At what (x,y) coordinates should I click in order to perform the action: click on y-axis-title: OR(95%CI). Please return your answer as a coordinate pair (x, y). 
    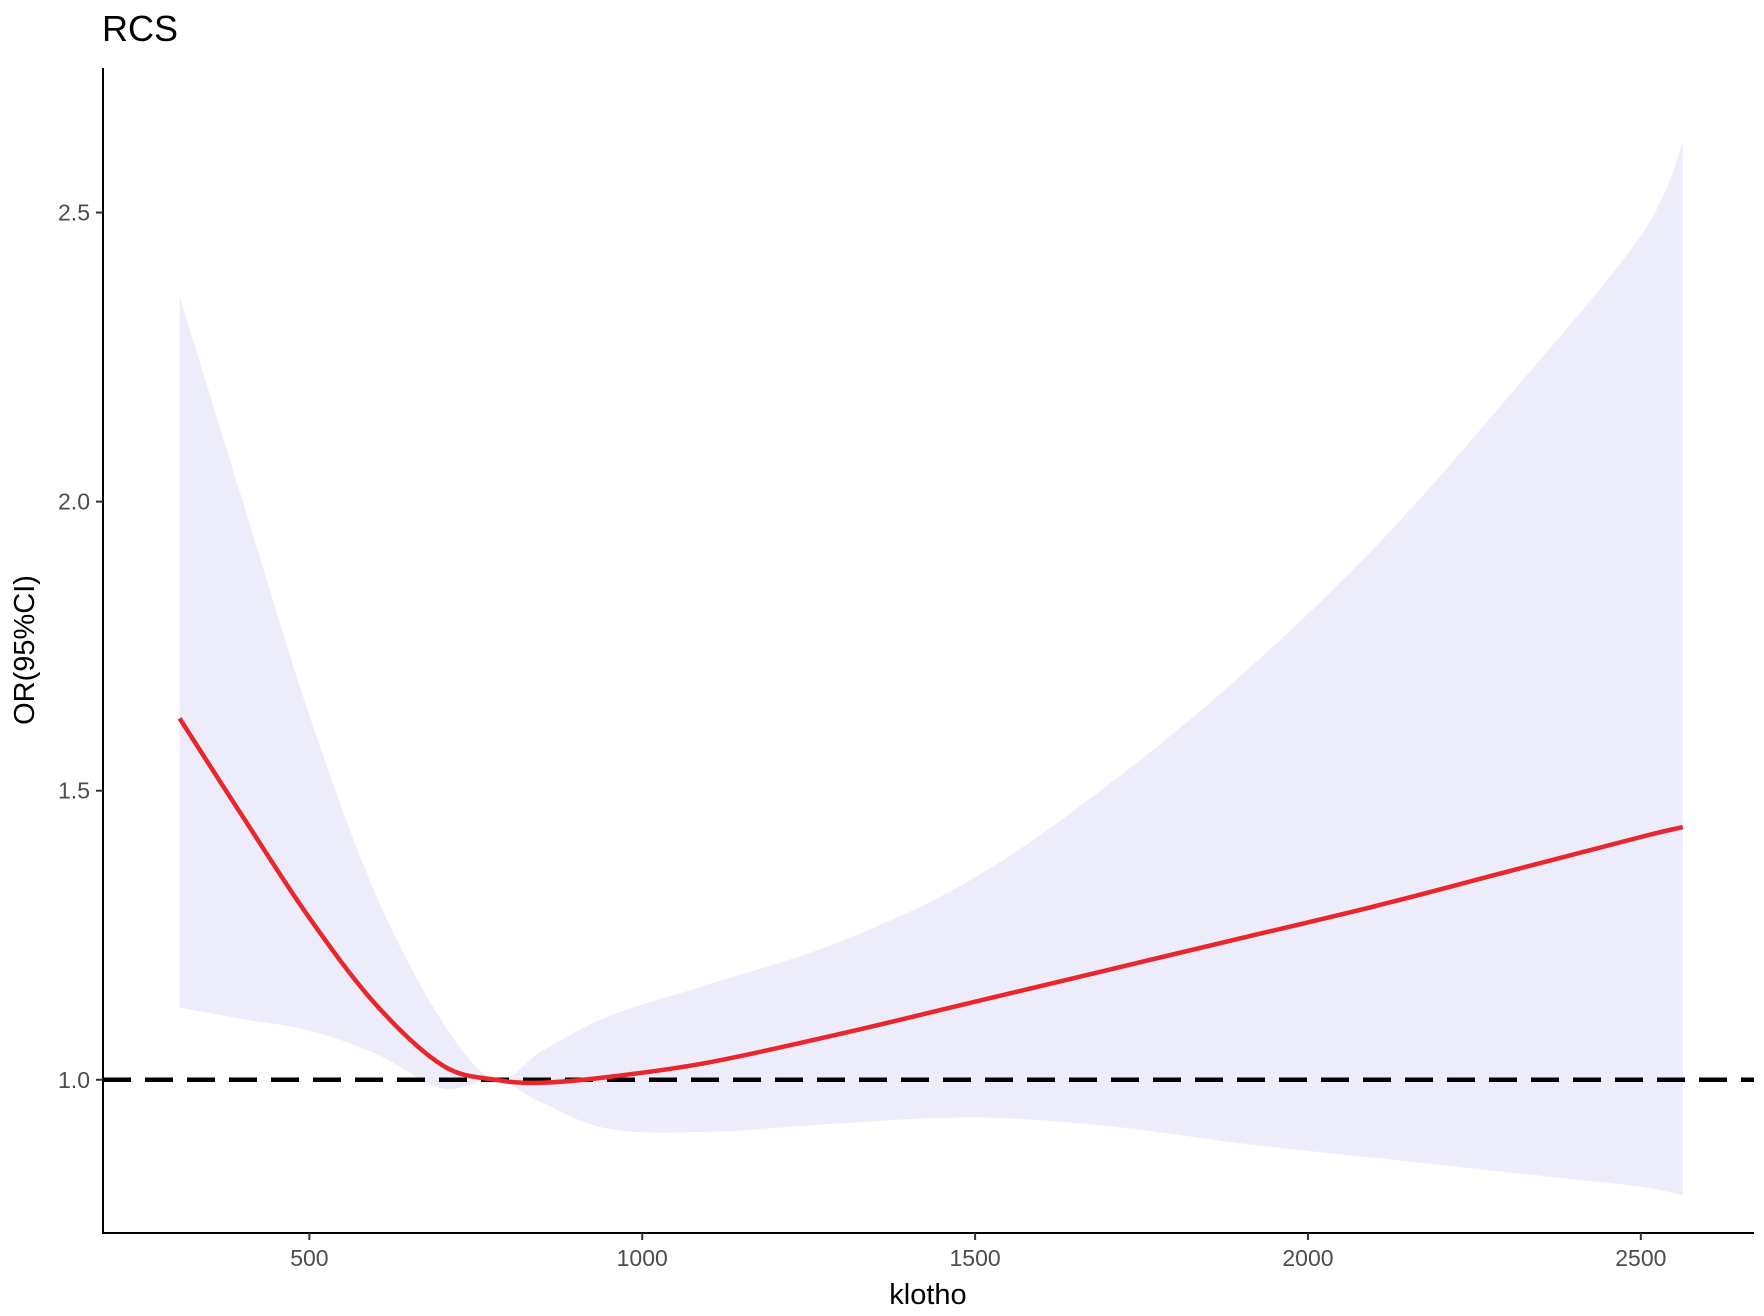
    Looking at the image, I should click on (25, 650).